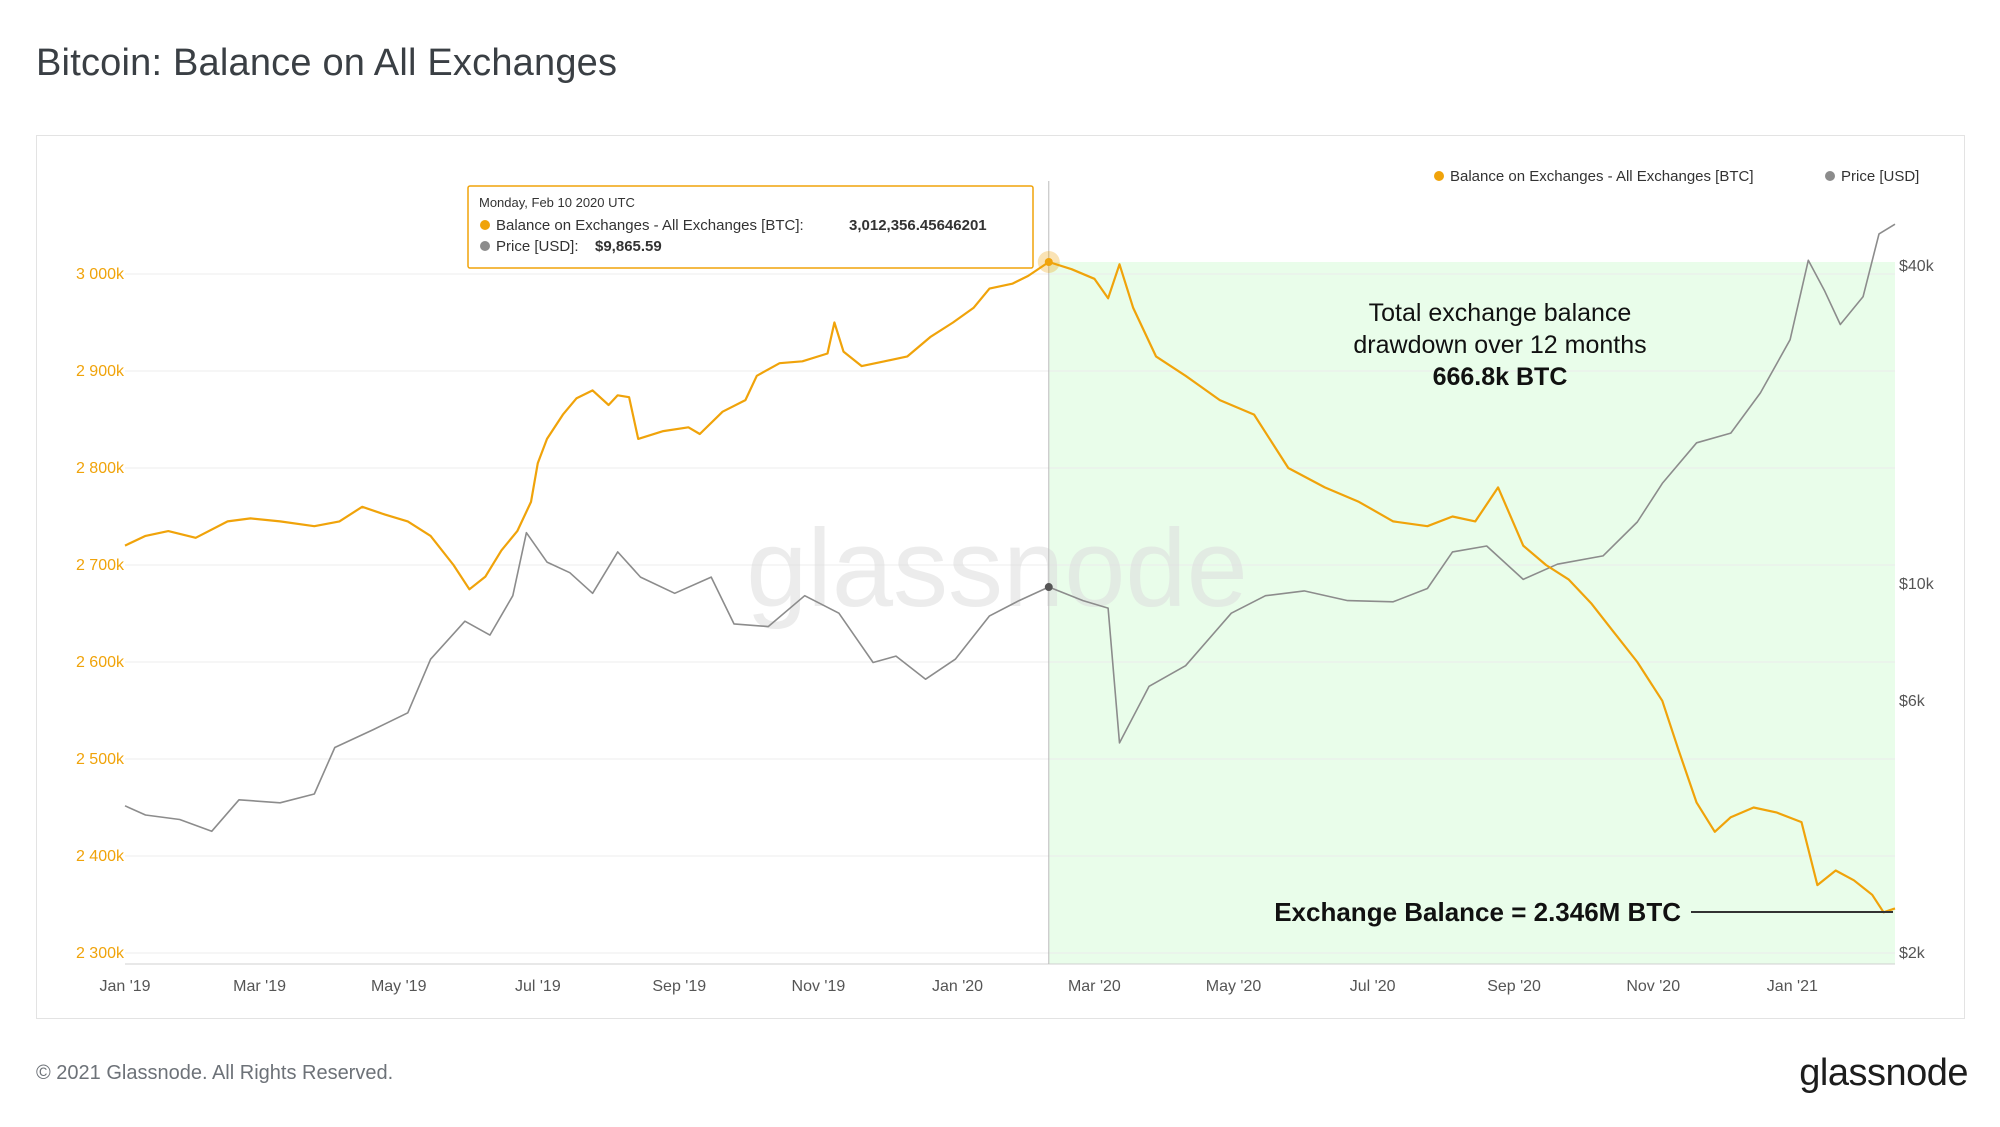 Image resolution: width=2000 pixels, height=1127 pixels. What do you see at coordinates (485, 225) in the screenshot?
I see `tooltip-balance-dot` at bounding box center [485, 225].